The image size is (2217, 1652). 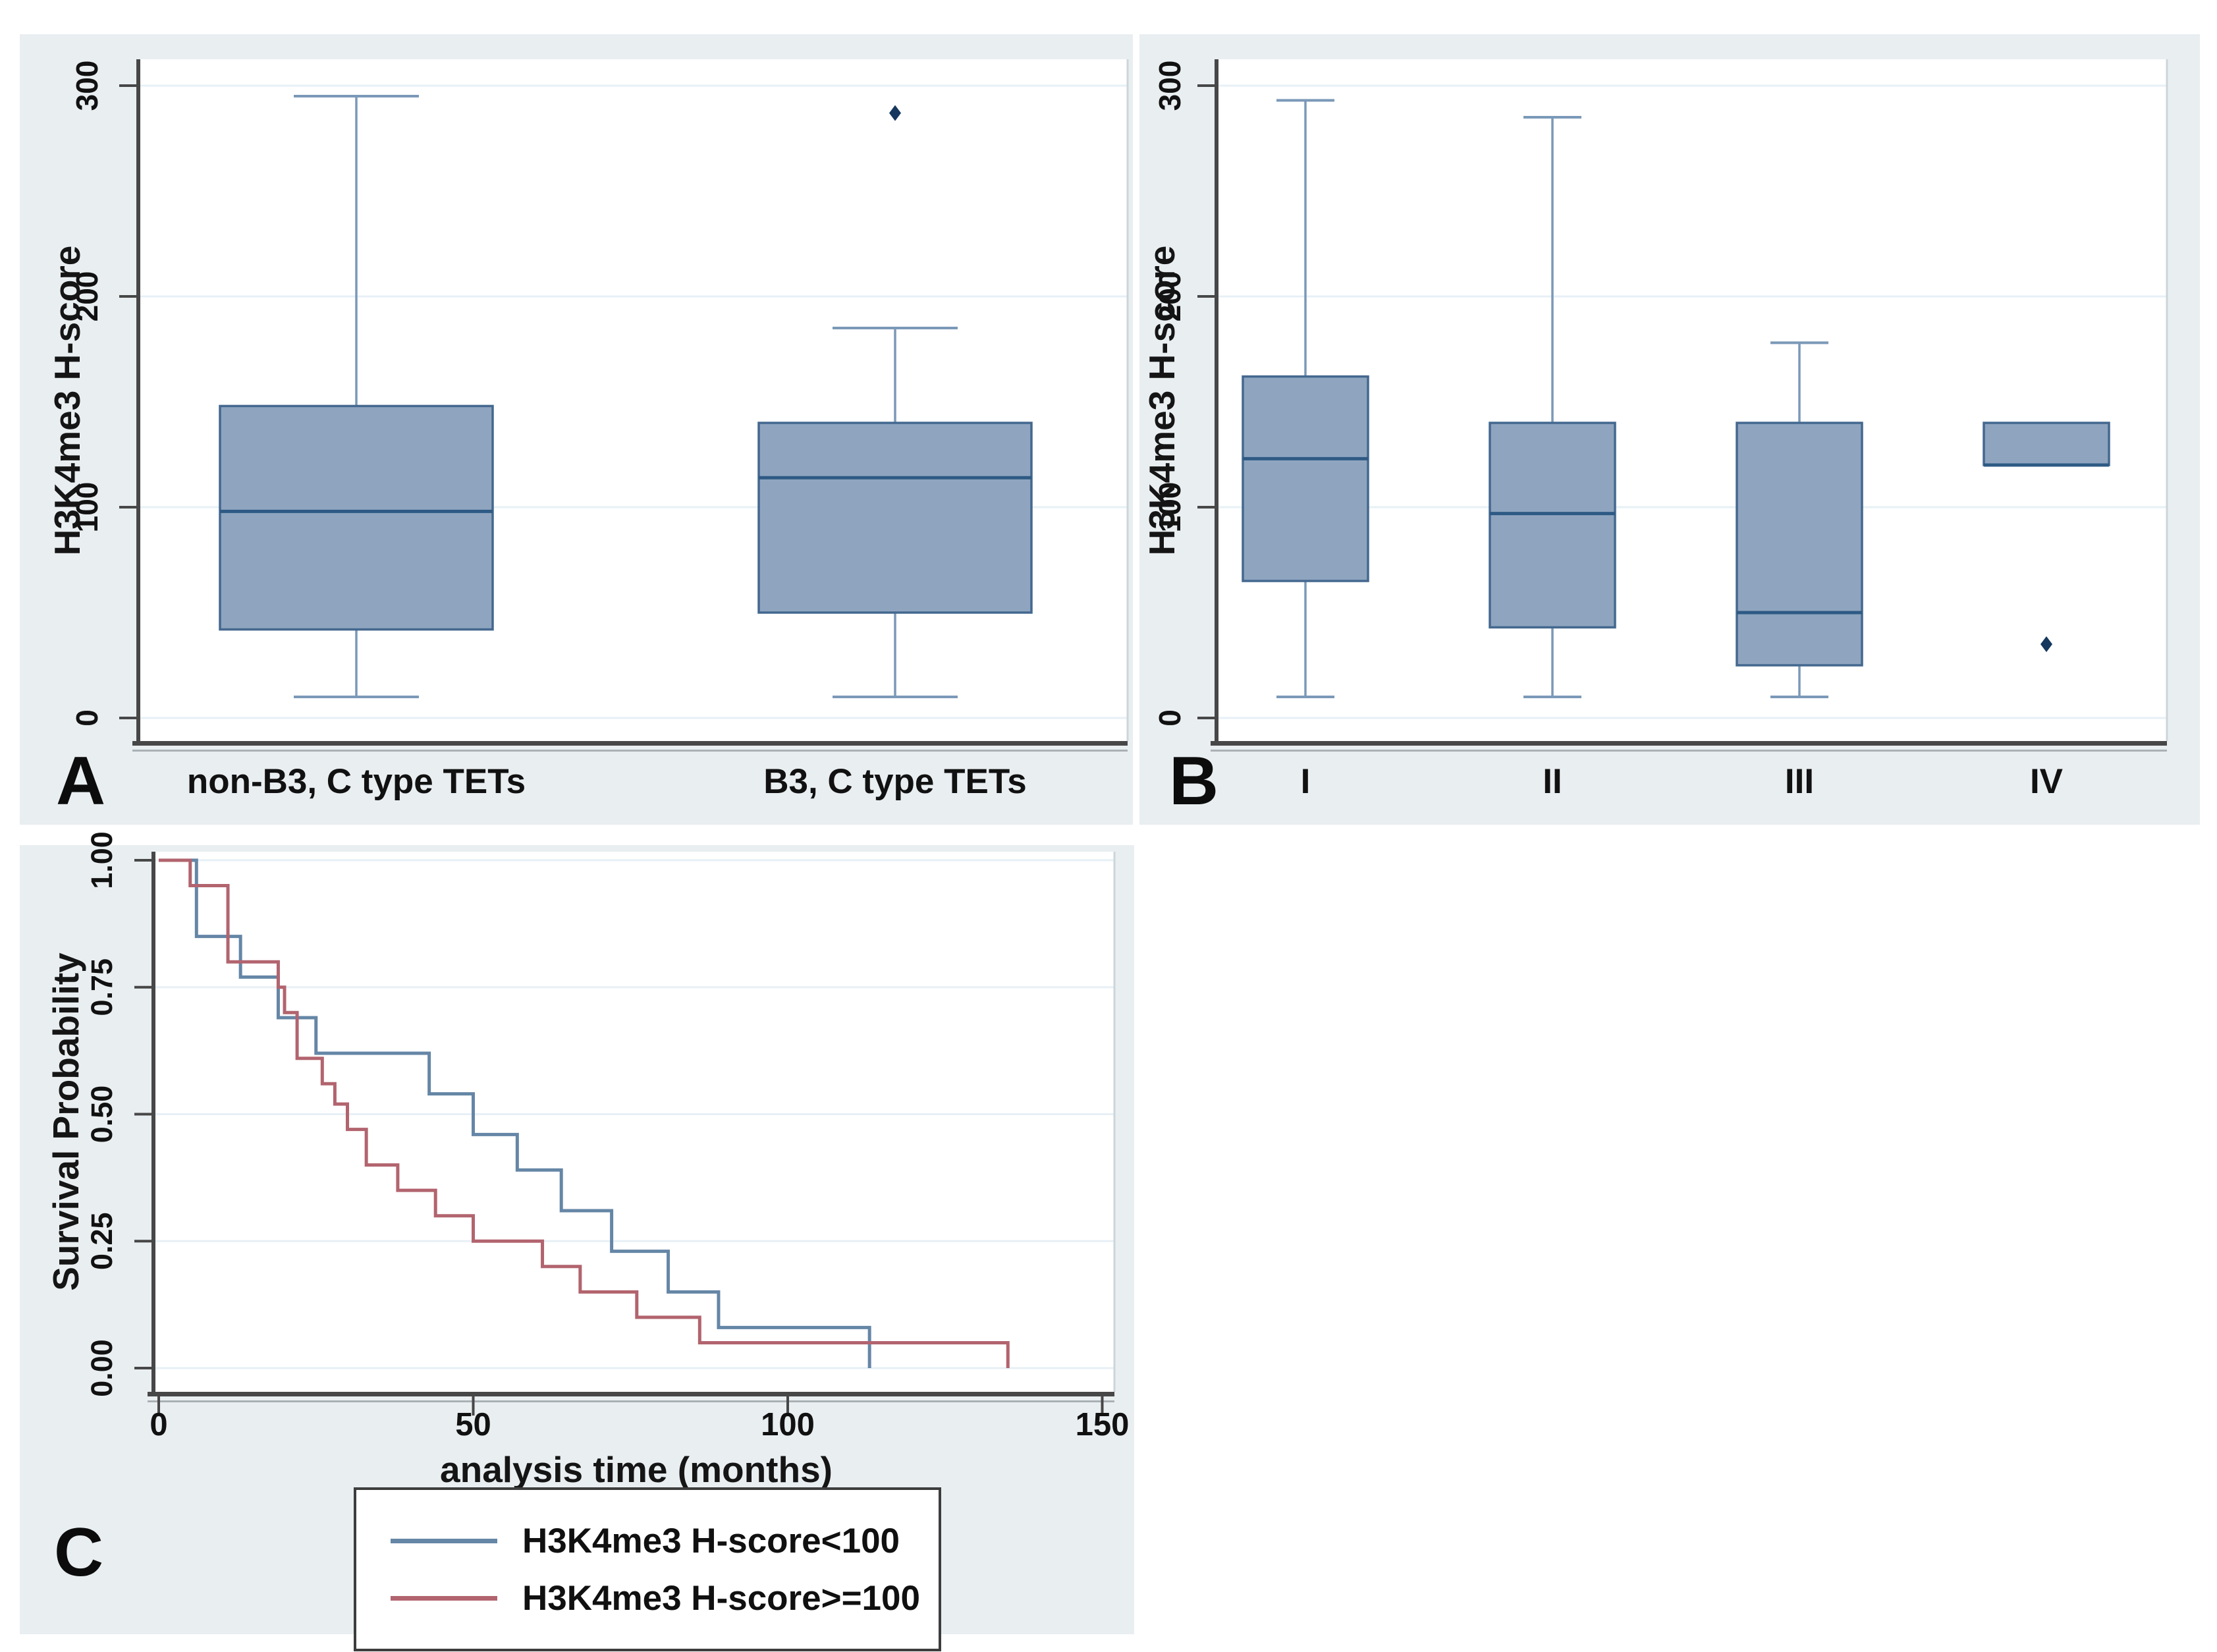 What do you see at coordinates (65, 1121) in the screenshot?
I see `panel-c-y-axis-title: Survival Probability` at bounding box center [65, 1121].